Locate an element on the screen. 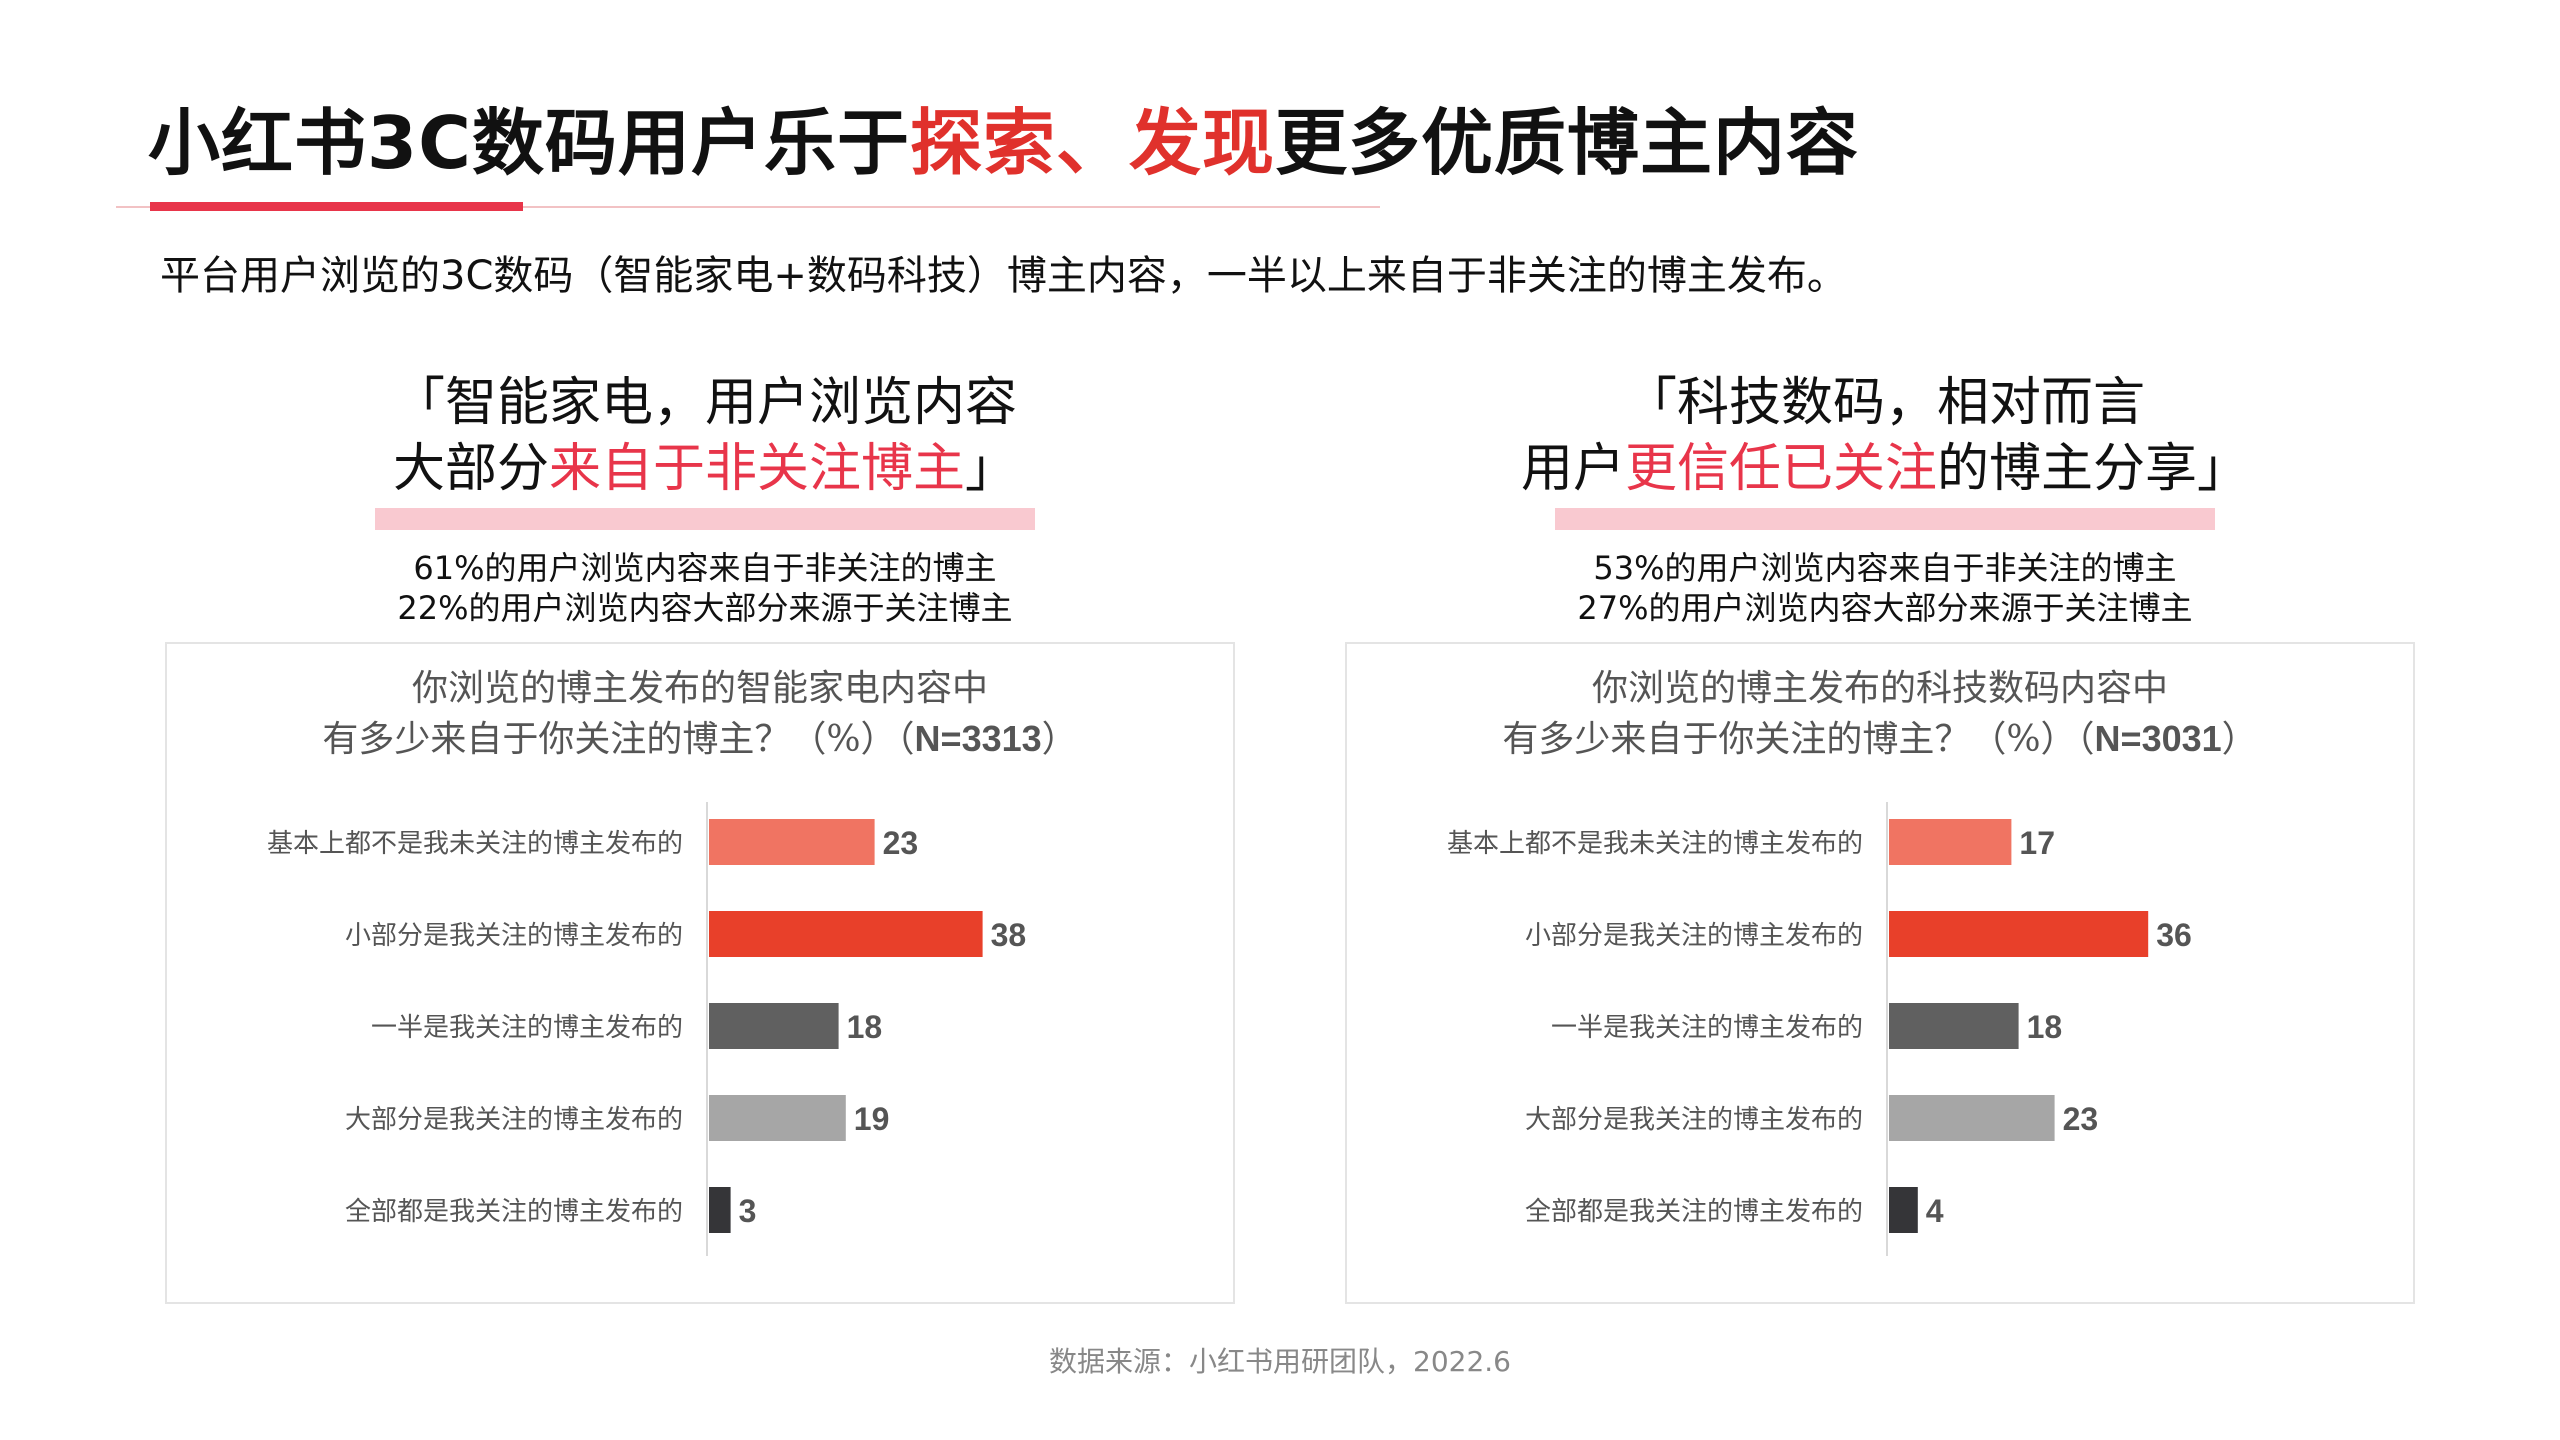  quote-line-2-highlight: 更信任已关注 is located at coordinates (1780, 469).